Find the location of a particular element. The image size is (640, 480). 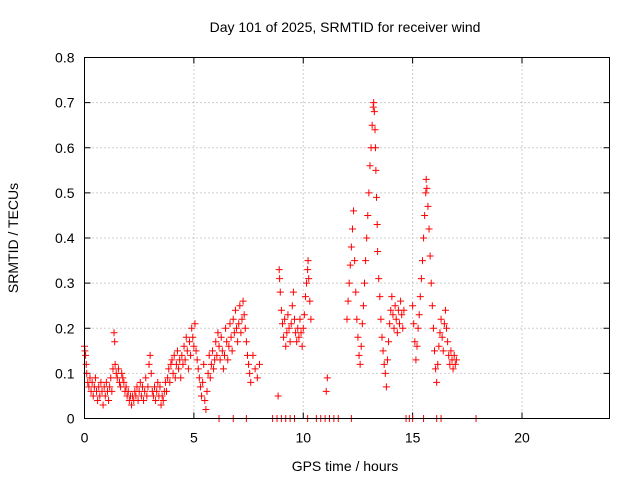

x-tick-label: 0 is located at coordinates (85, 438).